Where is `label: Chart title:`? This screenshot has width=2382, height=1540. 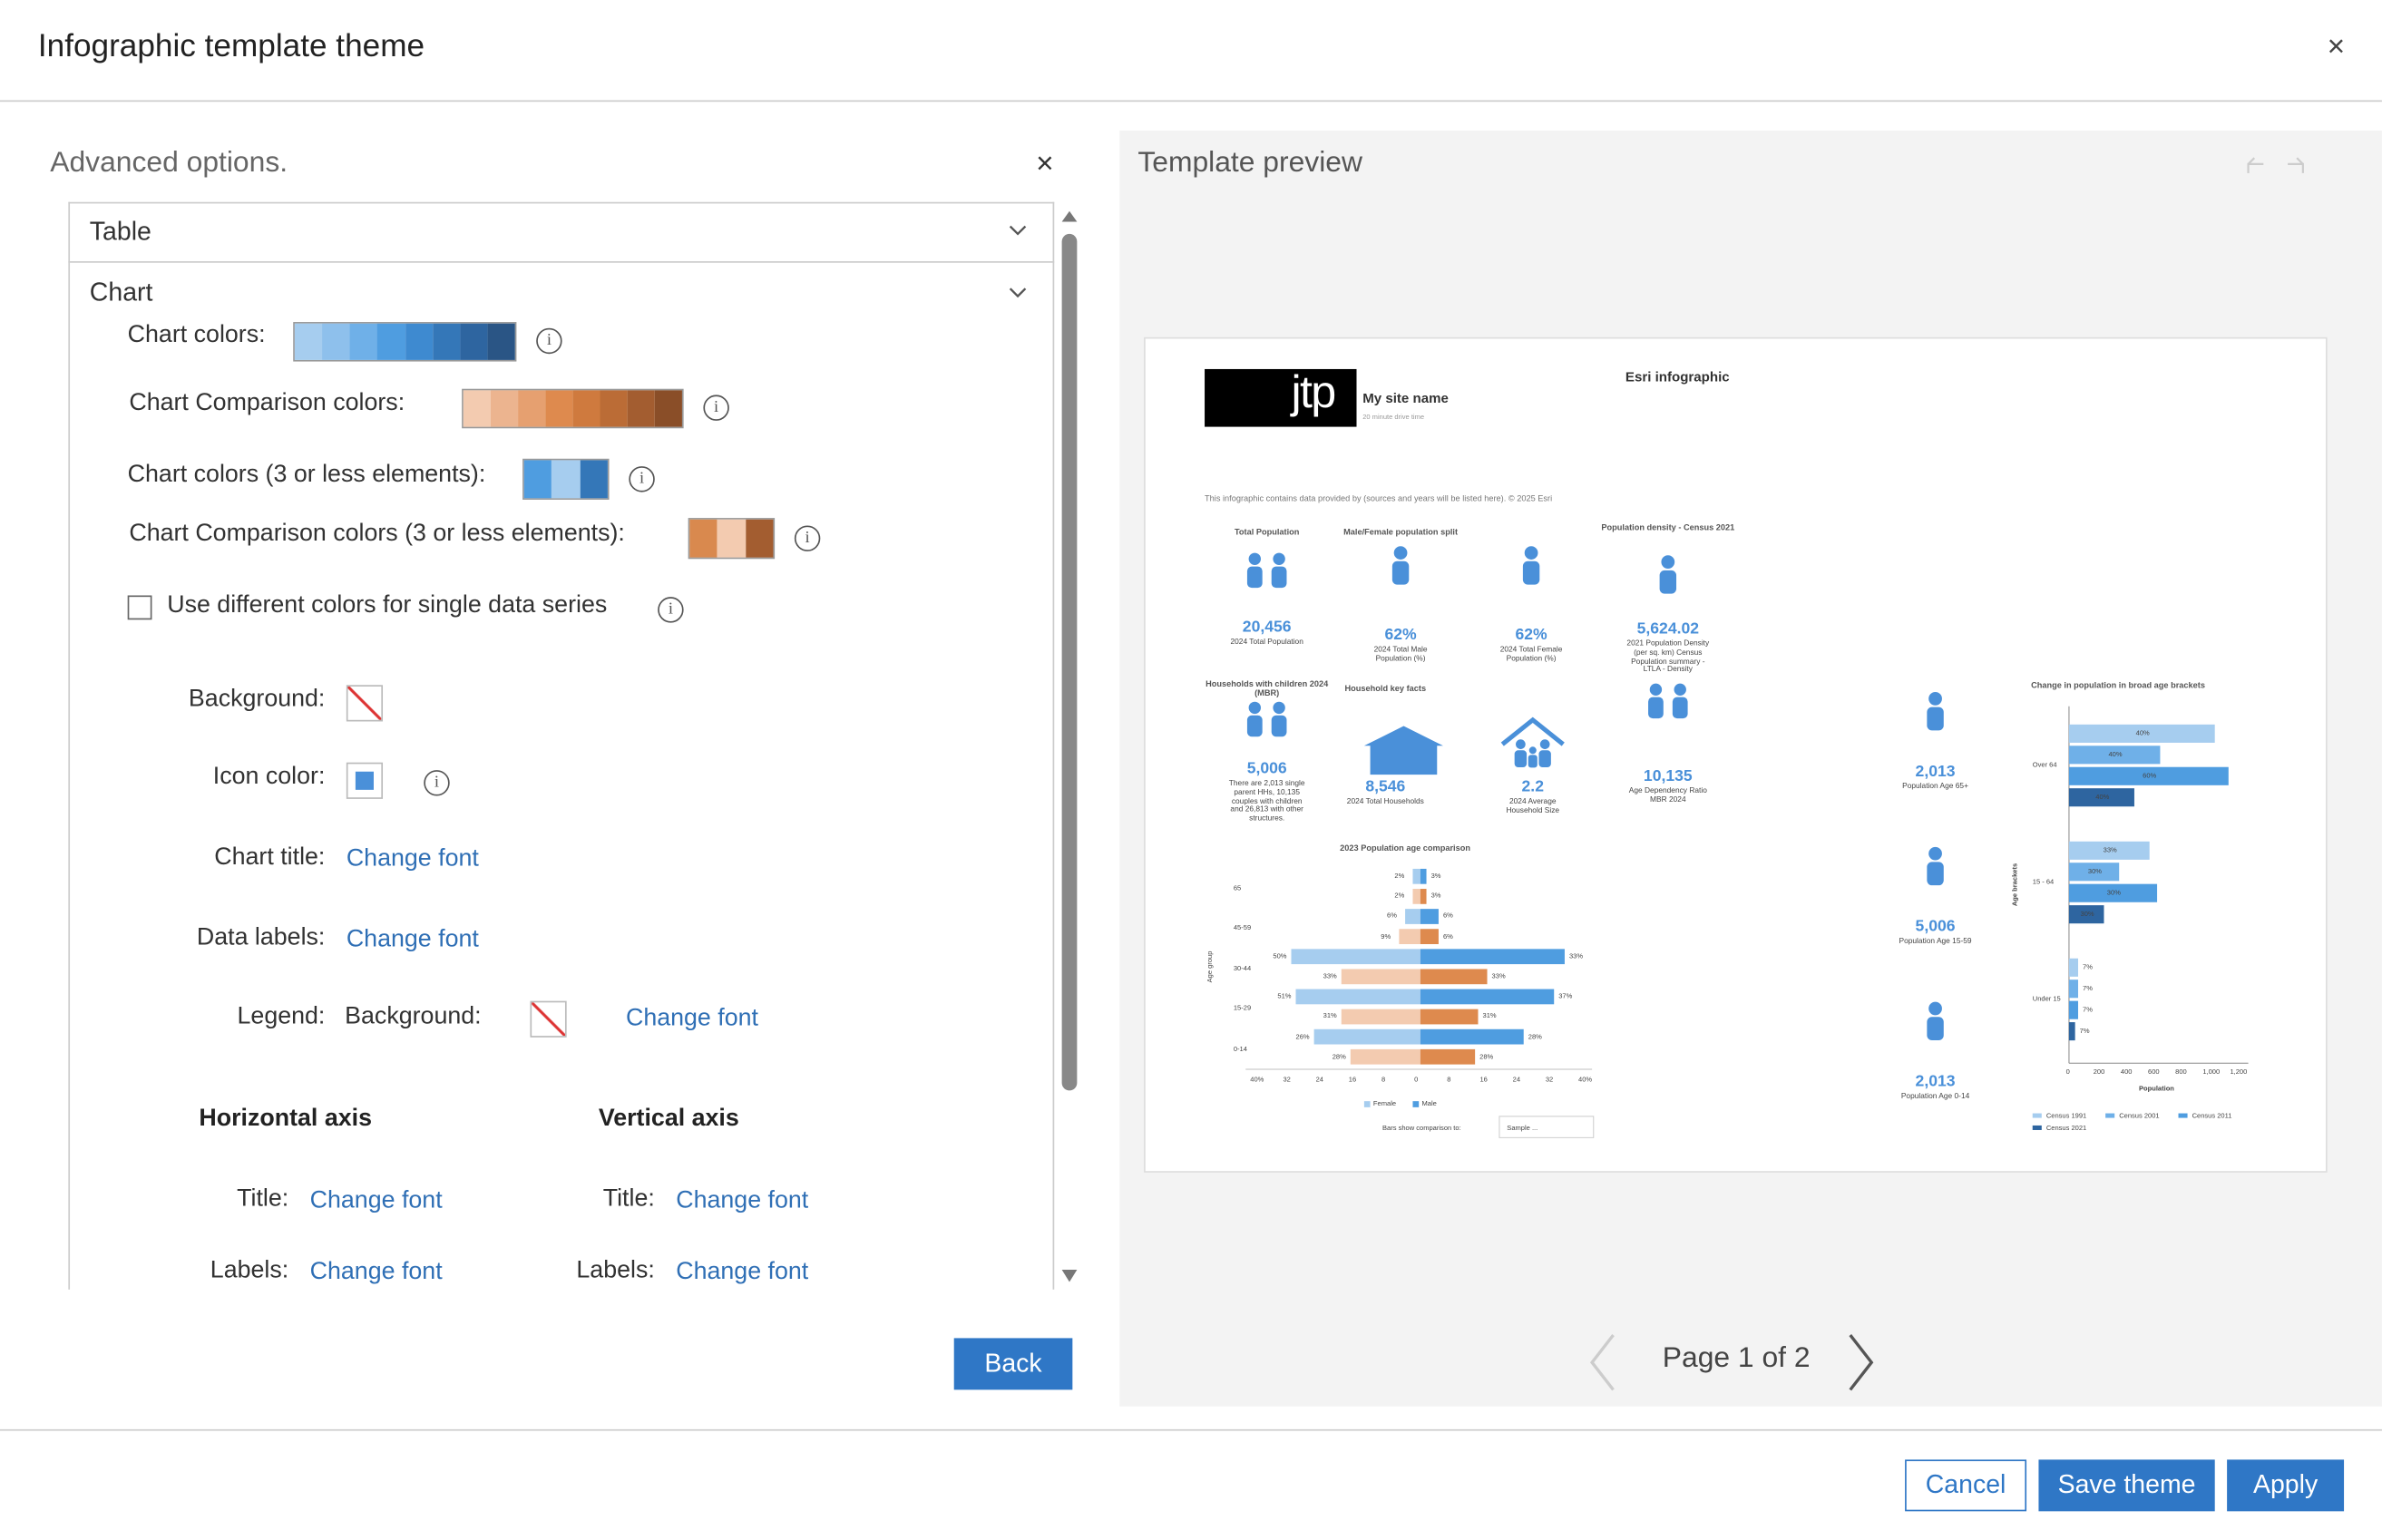
label: Chart title: is located at coordinates (270, 857).